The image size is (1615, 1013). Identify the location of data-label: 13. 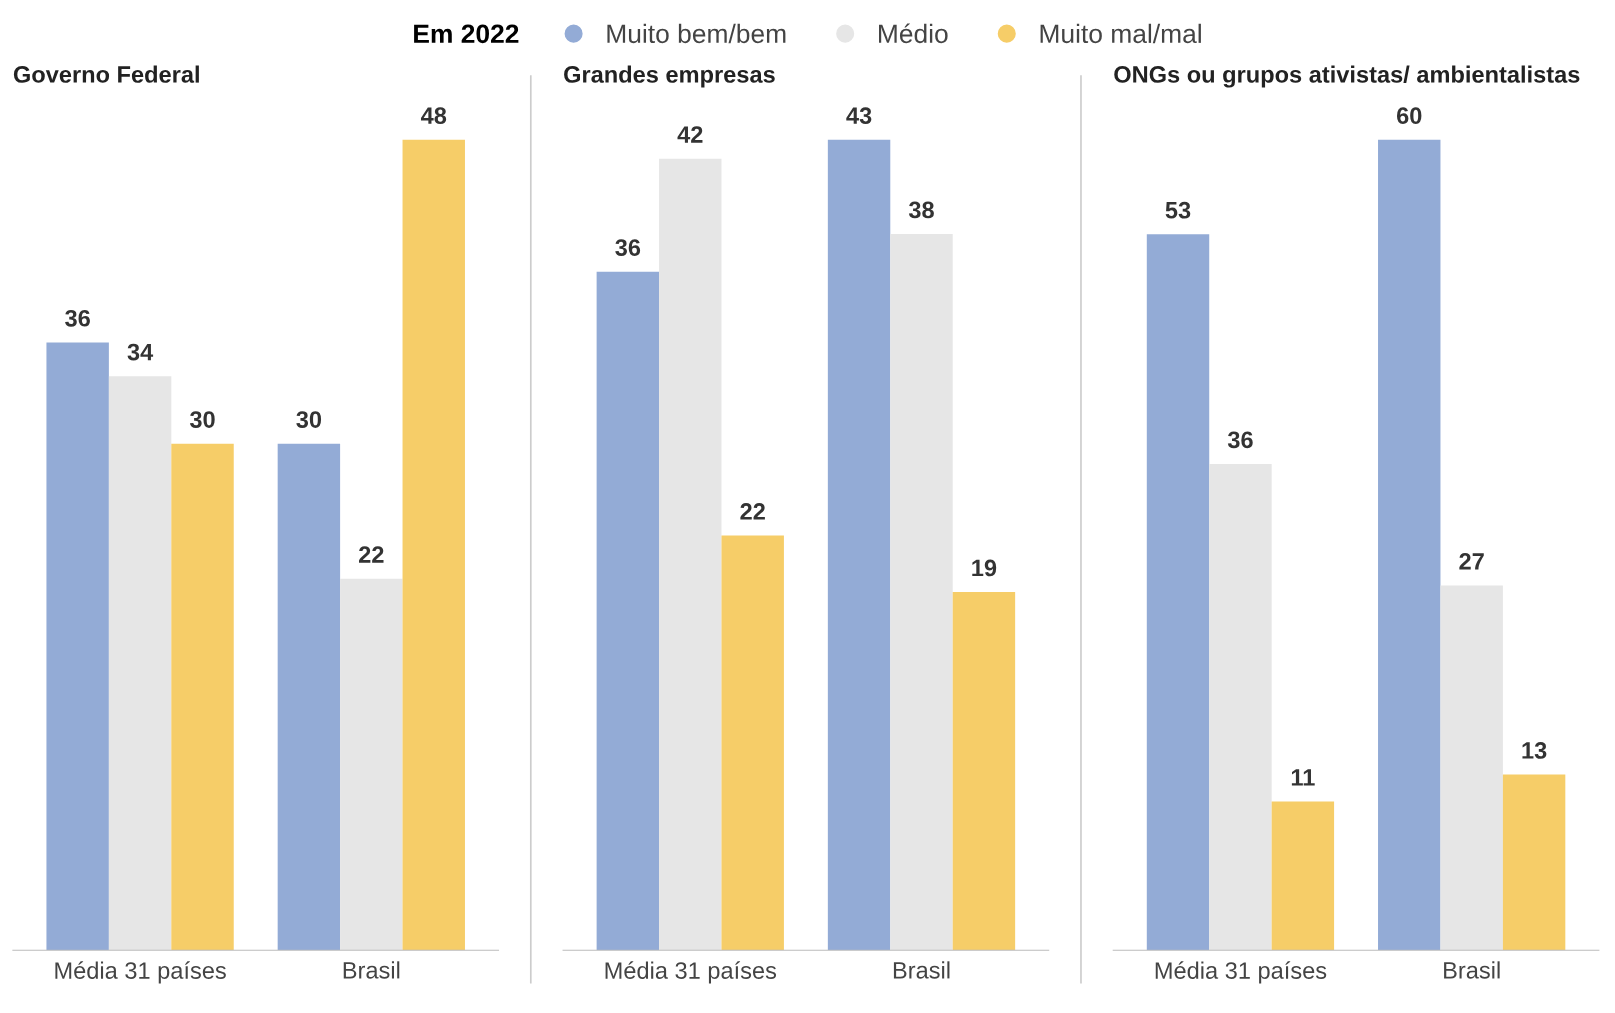
(1534, 750).